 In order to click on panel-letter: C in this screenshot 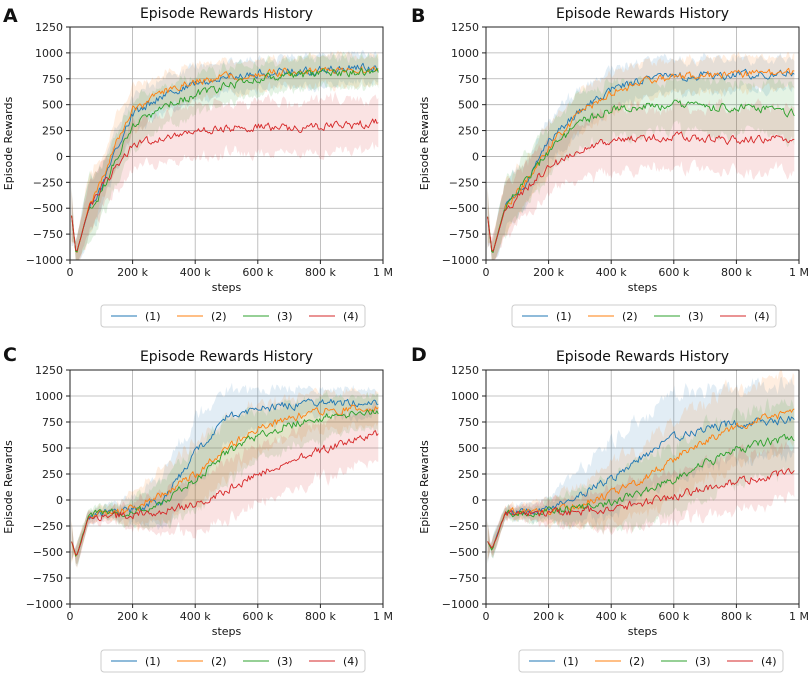, I will do `click(10, 355)`.